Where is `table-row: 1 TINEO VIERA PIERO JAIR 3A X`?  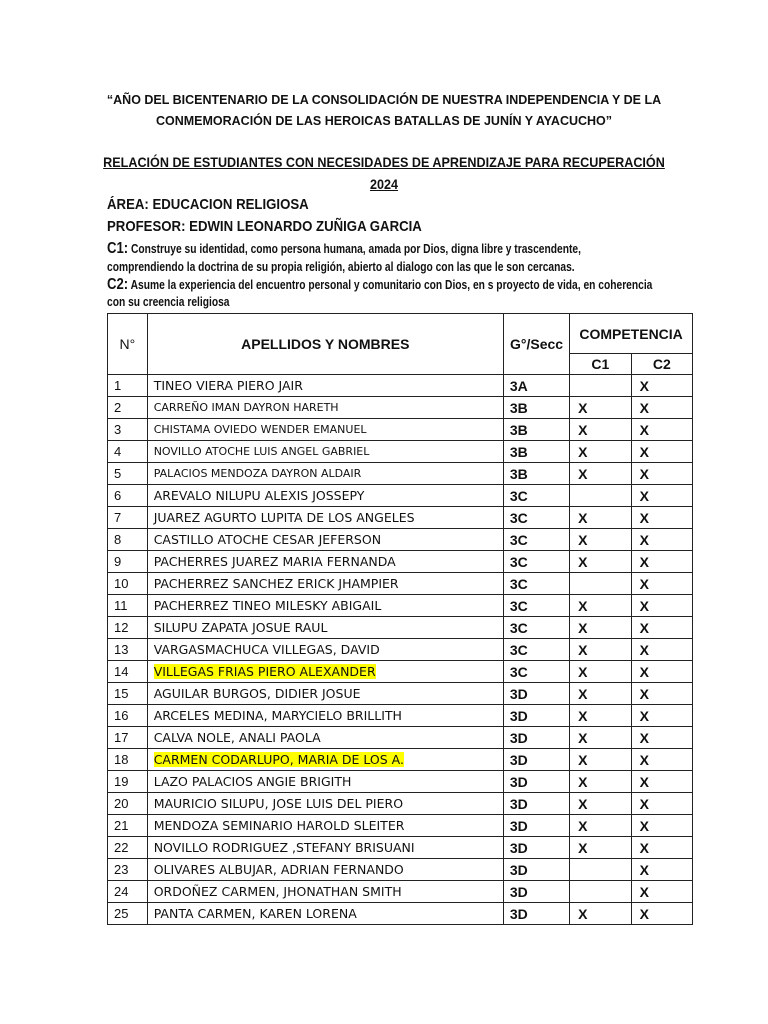 table-row: 1 TINEO VIERA PIERO JAIR 3A X is located at coordinates (400, 385).